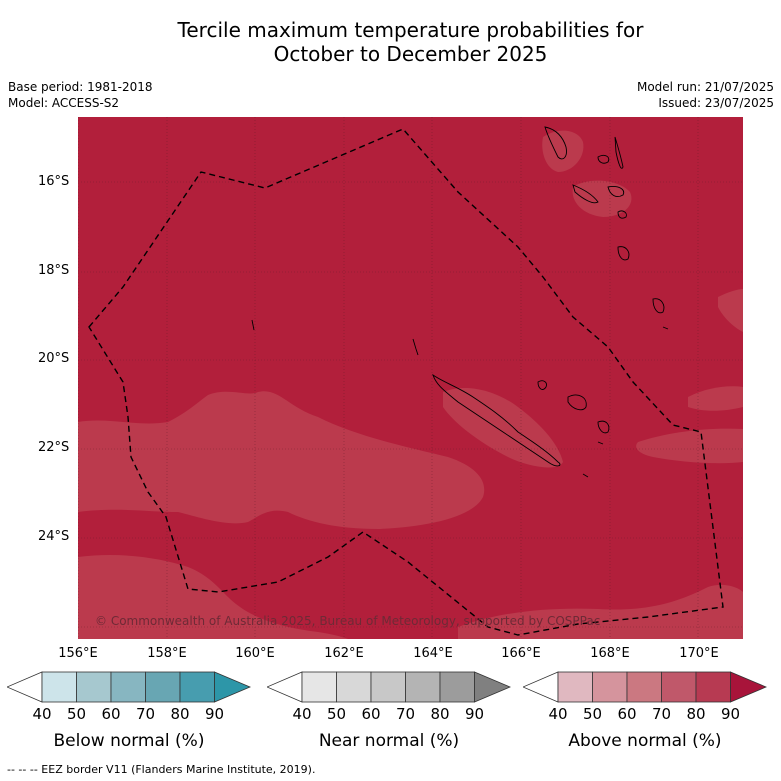  I want to click on colorbar-above-tick: 60, so click(627, 714).